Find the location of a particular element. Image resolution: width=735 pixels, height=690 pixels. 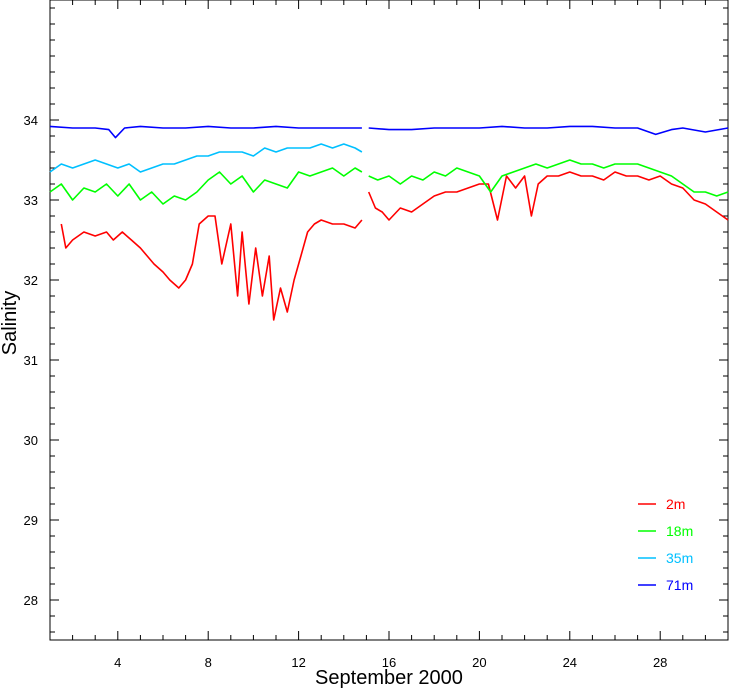

y-tick-label: 33 is located at coordinates (31, 200).